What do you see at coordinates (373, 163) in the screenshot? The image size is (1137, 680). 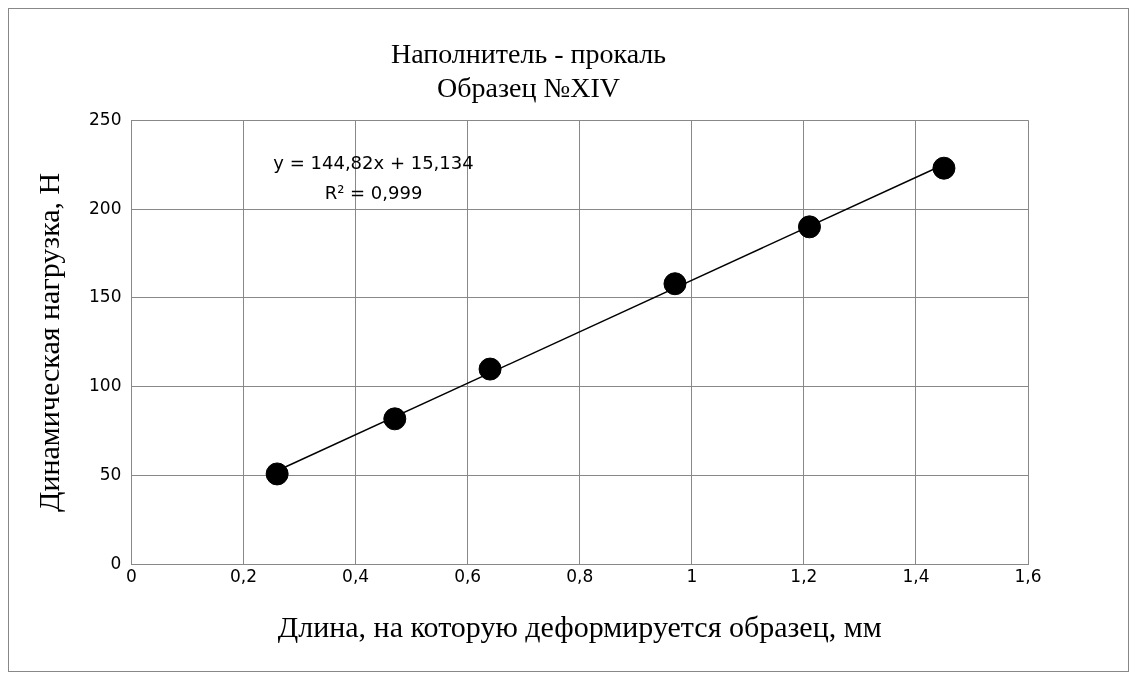 I see `annotation: y = 144,82x + 15,134` at bounding box center [373, 163].